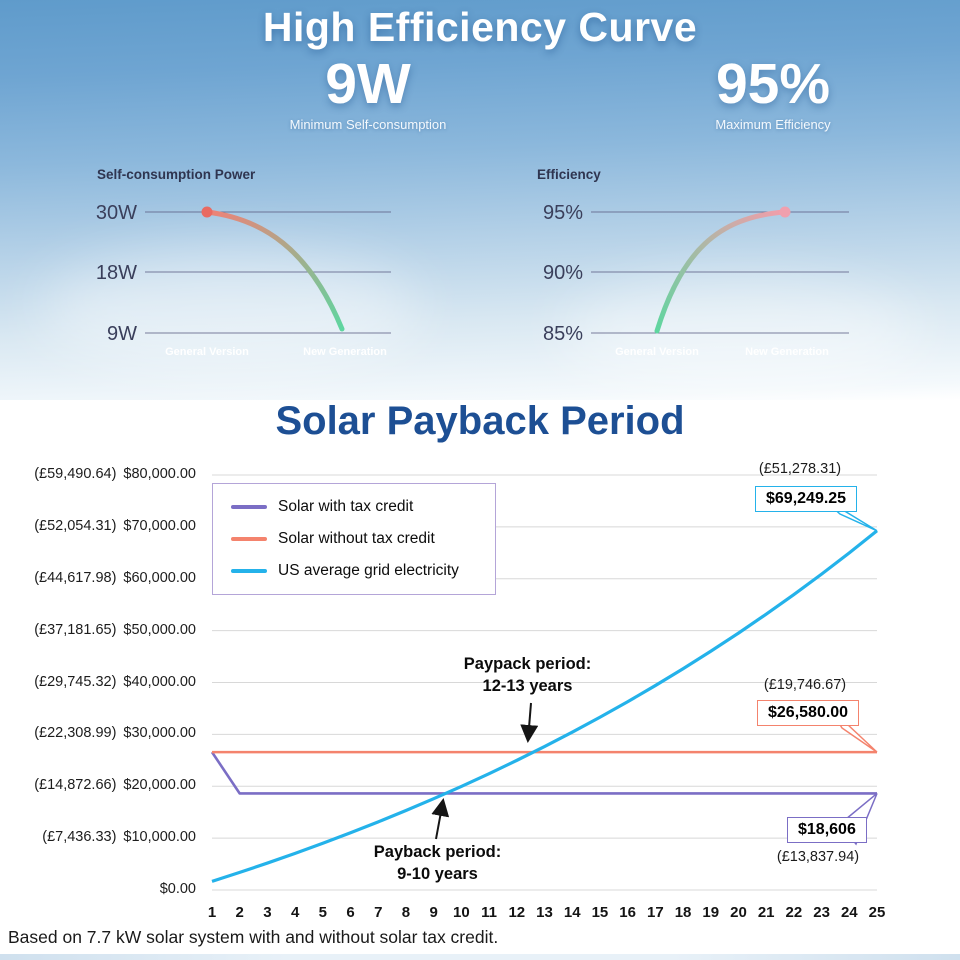  What do you see at coordinates (79, 837) in the screenshot?
I see `y-label-gbp: (£7,436.33)` at bounding box center [79, 837].